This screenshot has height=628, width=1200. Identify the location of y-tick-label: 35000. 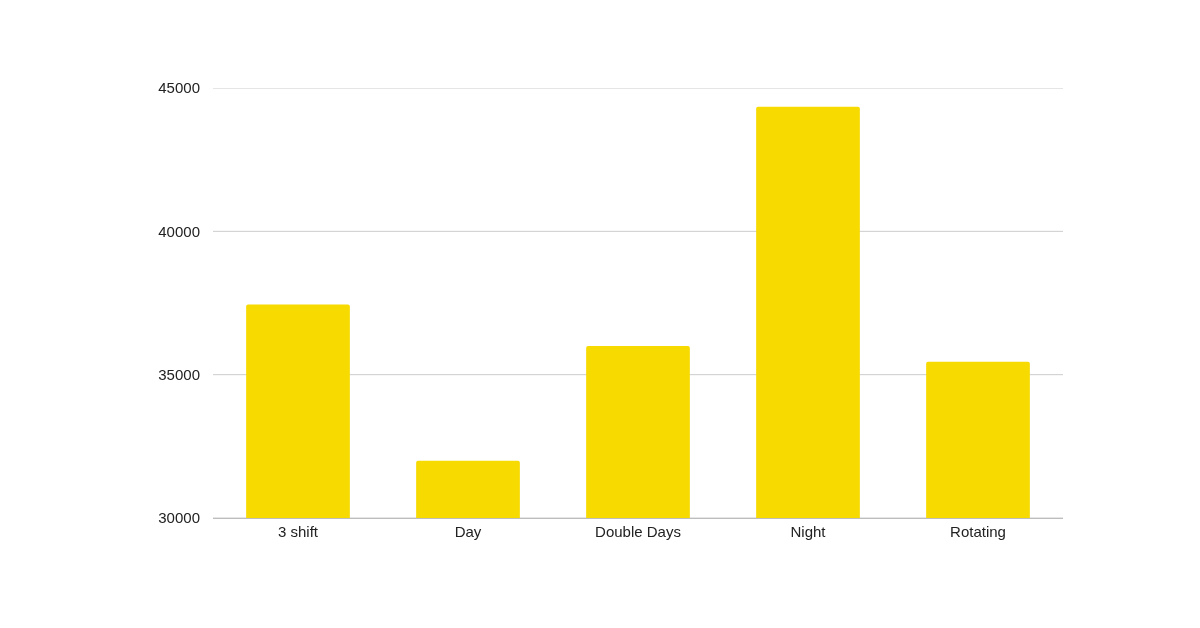
(179, 374).